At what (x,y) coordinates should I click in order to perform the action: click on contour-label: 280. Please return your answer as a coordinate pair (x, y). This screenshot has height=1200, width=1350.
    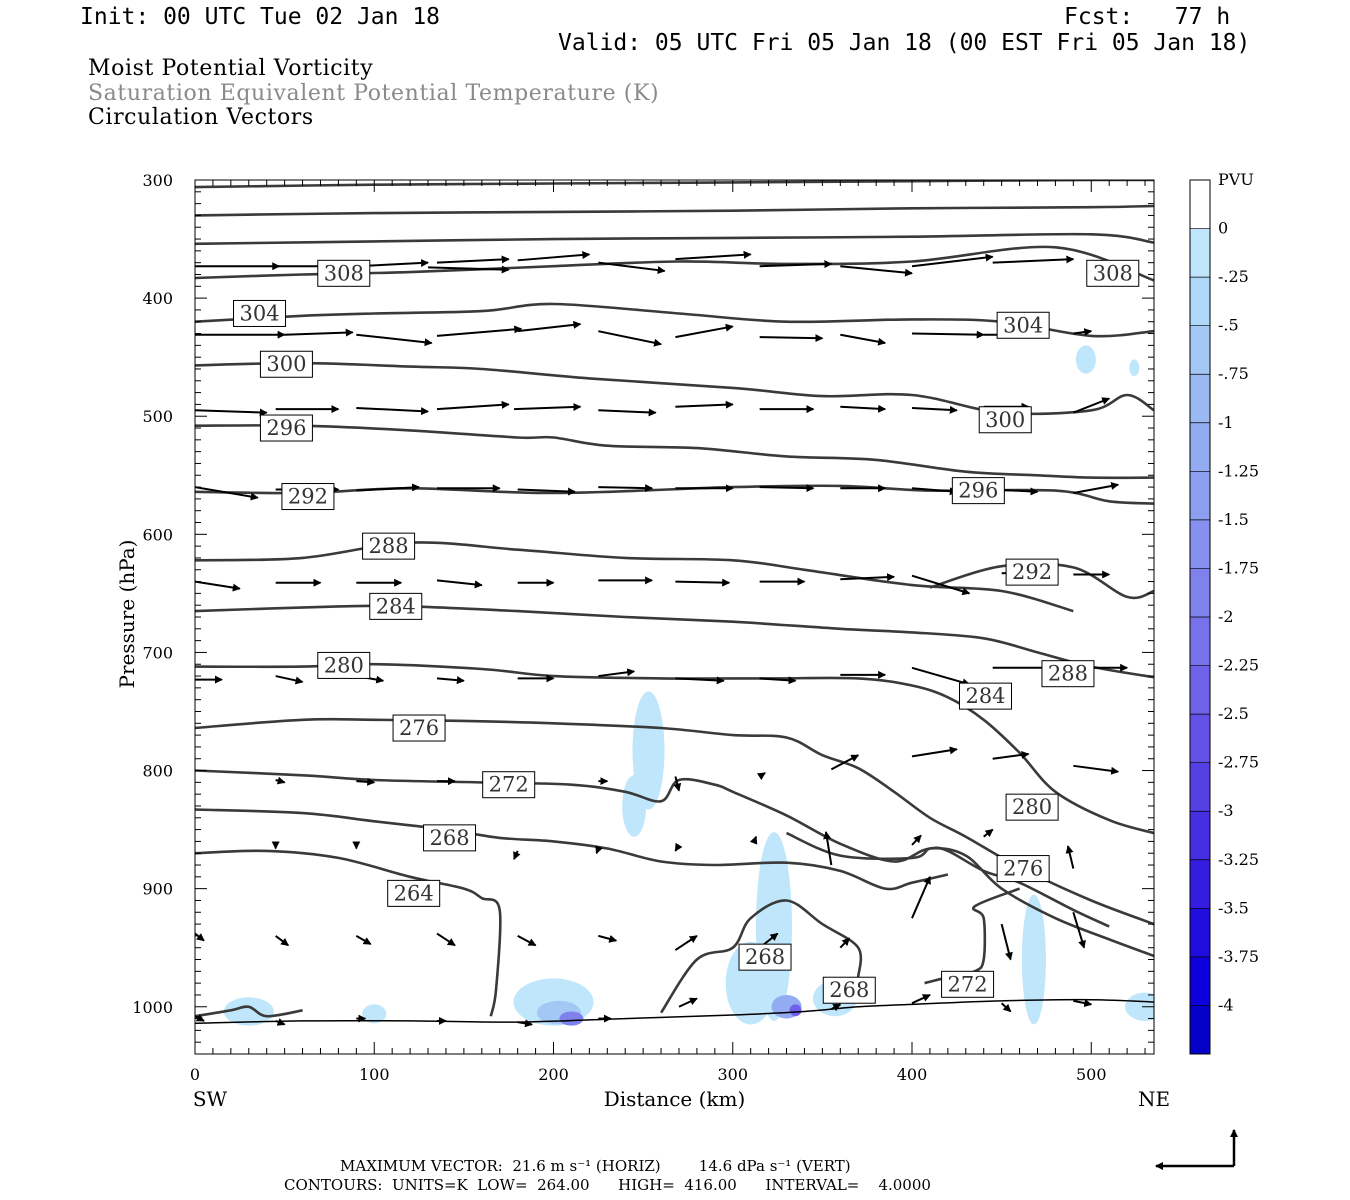
    Looking at the image, I should click on (1032, 807).